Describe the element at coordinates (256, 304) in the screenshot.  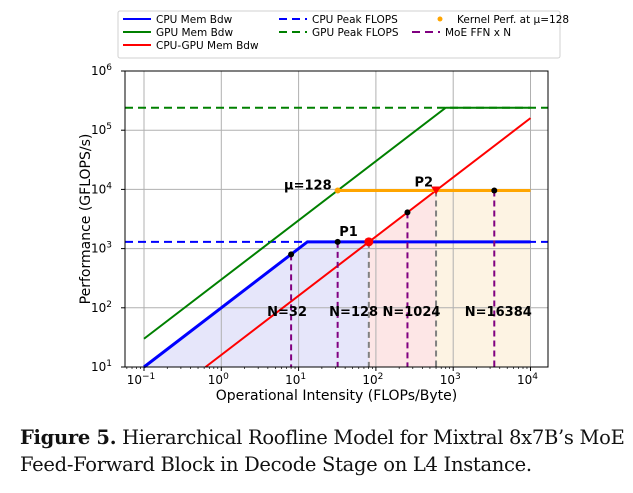
I see `region-cpu-bound` at that location.